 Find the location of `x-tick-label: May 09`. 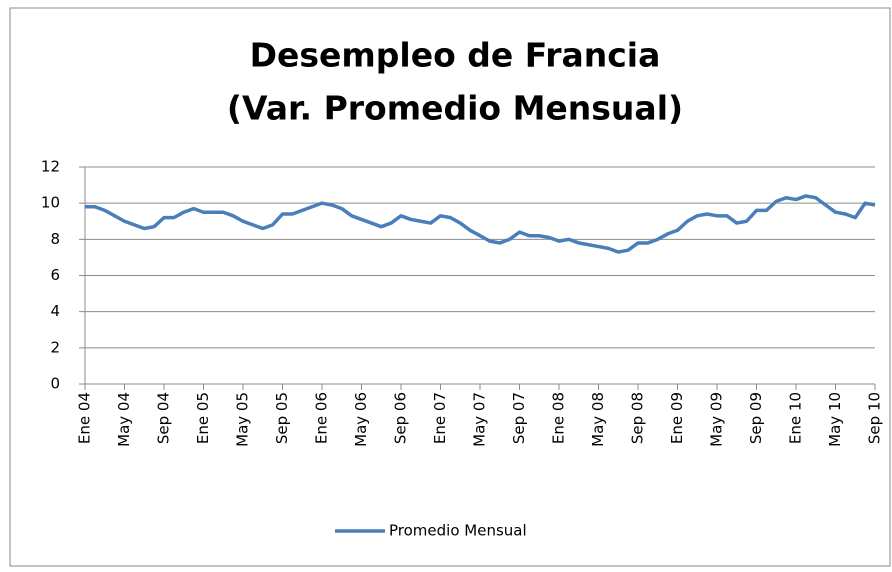

x-tick-label: May 09 is located at coordinates (717, 419).